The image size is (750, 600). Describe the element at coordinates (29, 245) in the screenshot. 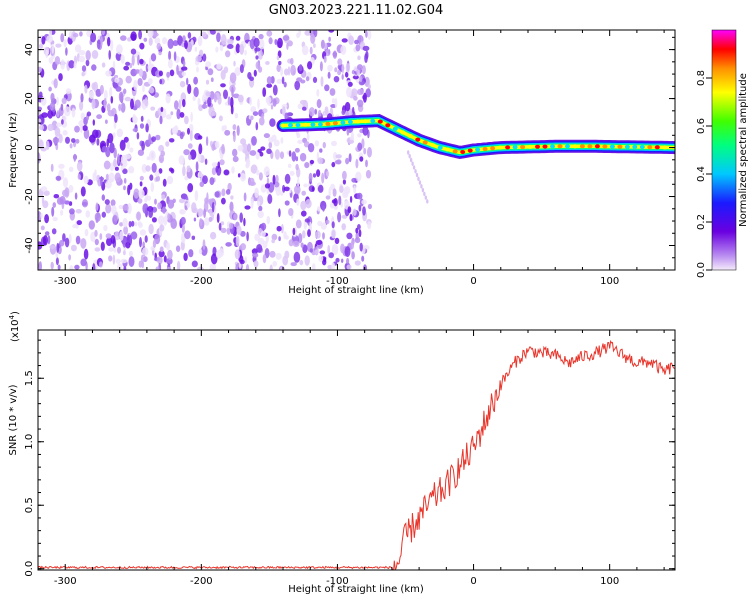

I see `y-tick-label: -40` at that location.